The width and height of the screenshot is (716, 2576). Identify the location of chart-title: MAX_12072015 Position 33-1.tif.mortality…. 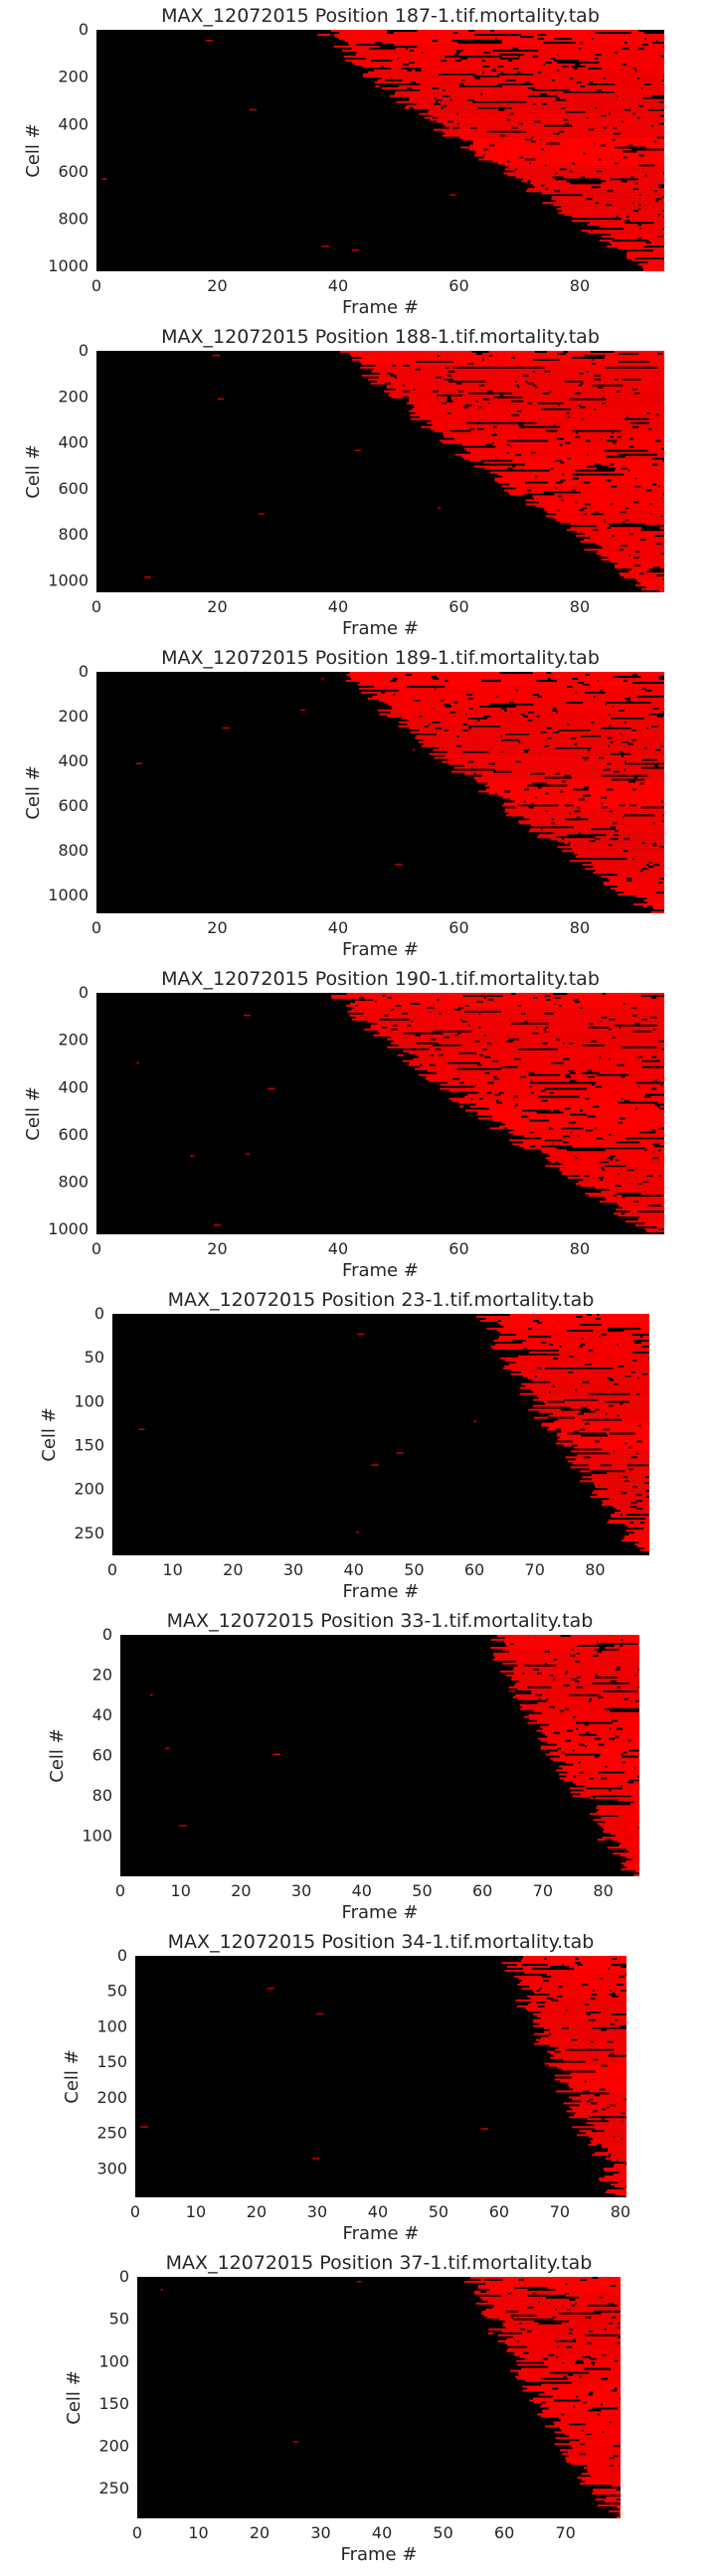
(381, 1621).